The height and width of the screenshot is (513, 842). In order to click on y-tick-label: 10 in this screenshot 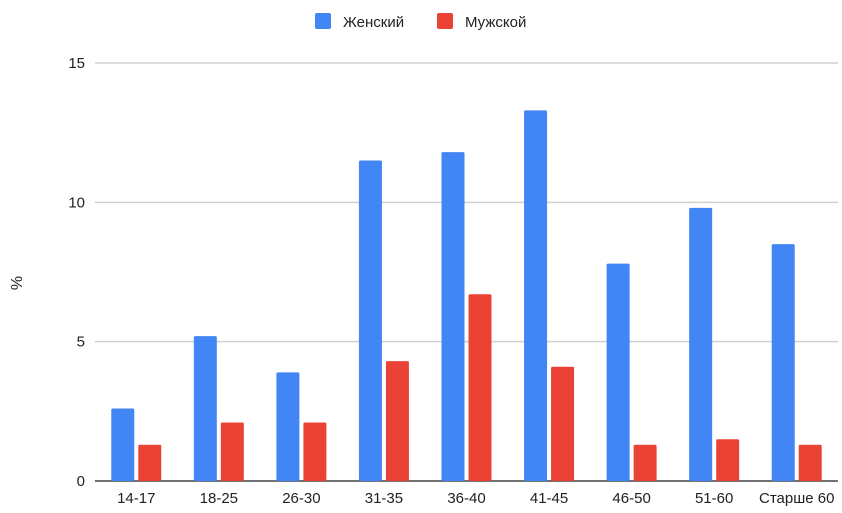, I will do `click(76, 202)`.